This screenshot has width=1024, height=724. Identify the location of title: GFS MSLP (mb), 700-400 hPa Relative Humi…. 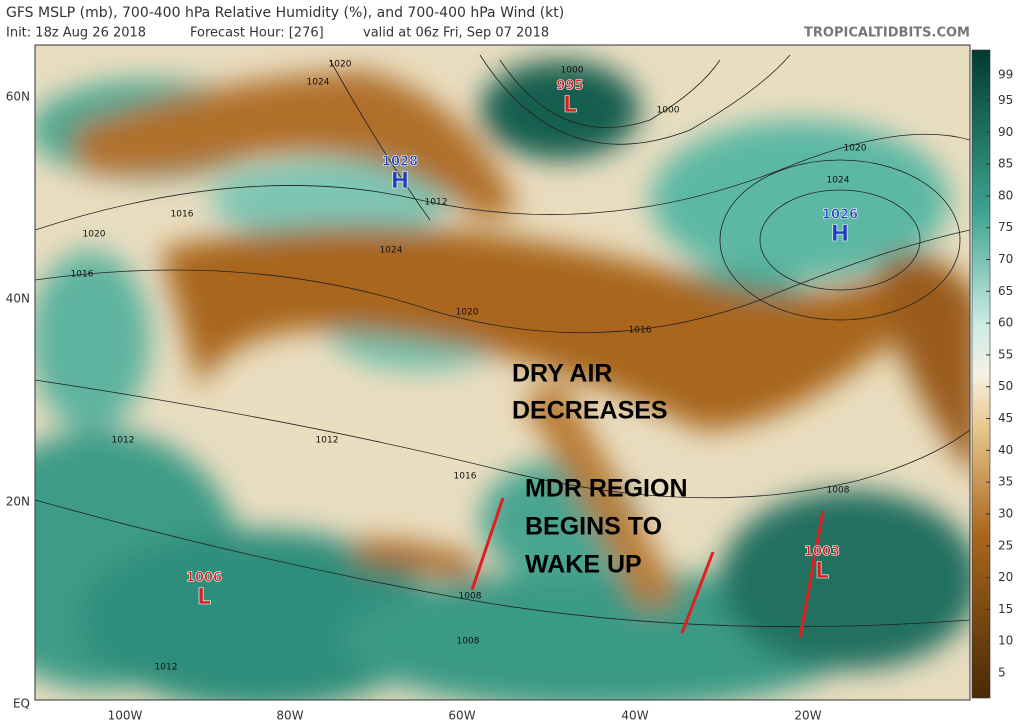
(285, 13).